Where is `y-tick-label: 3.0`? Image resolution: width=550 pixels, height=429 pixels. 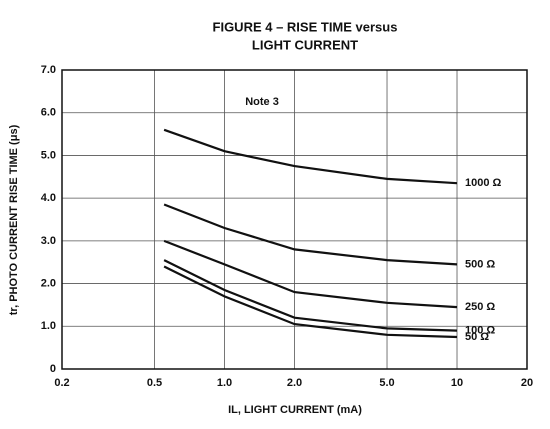
y-tick-label: 3.0 is located at coordinates (48, 241).